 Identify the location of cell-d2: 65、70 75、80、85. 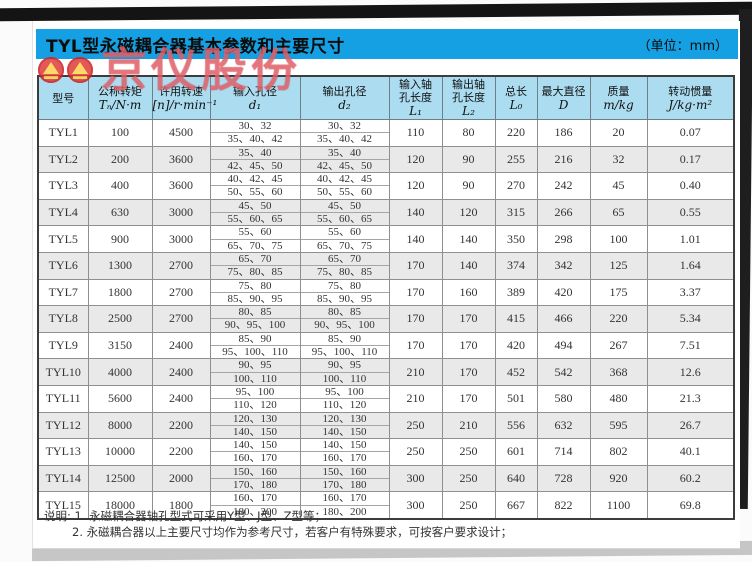
(344, 265).